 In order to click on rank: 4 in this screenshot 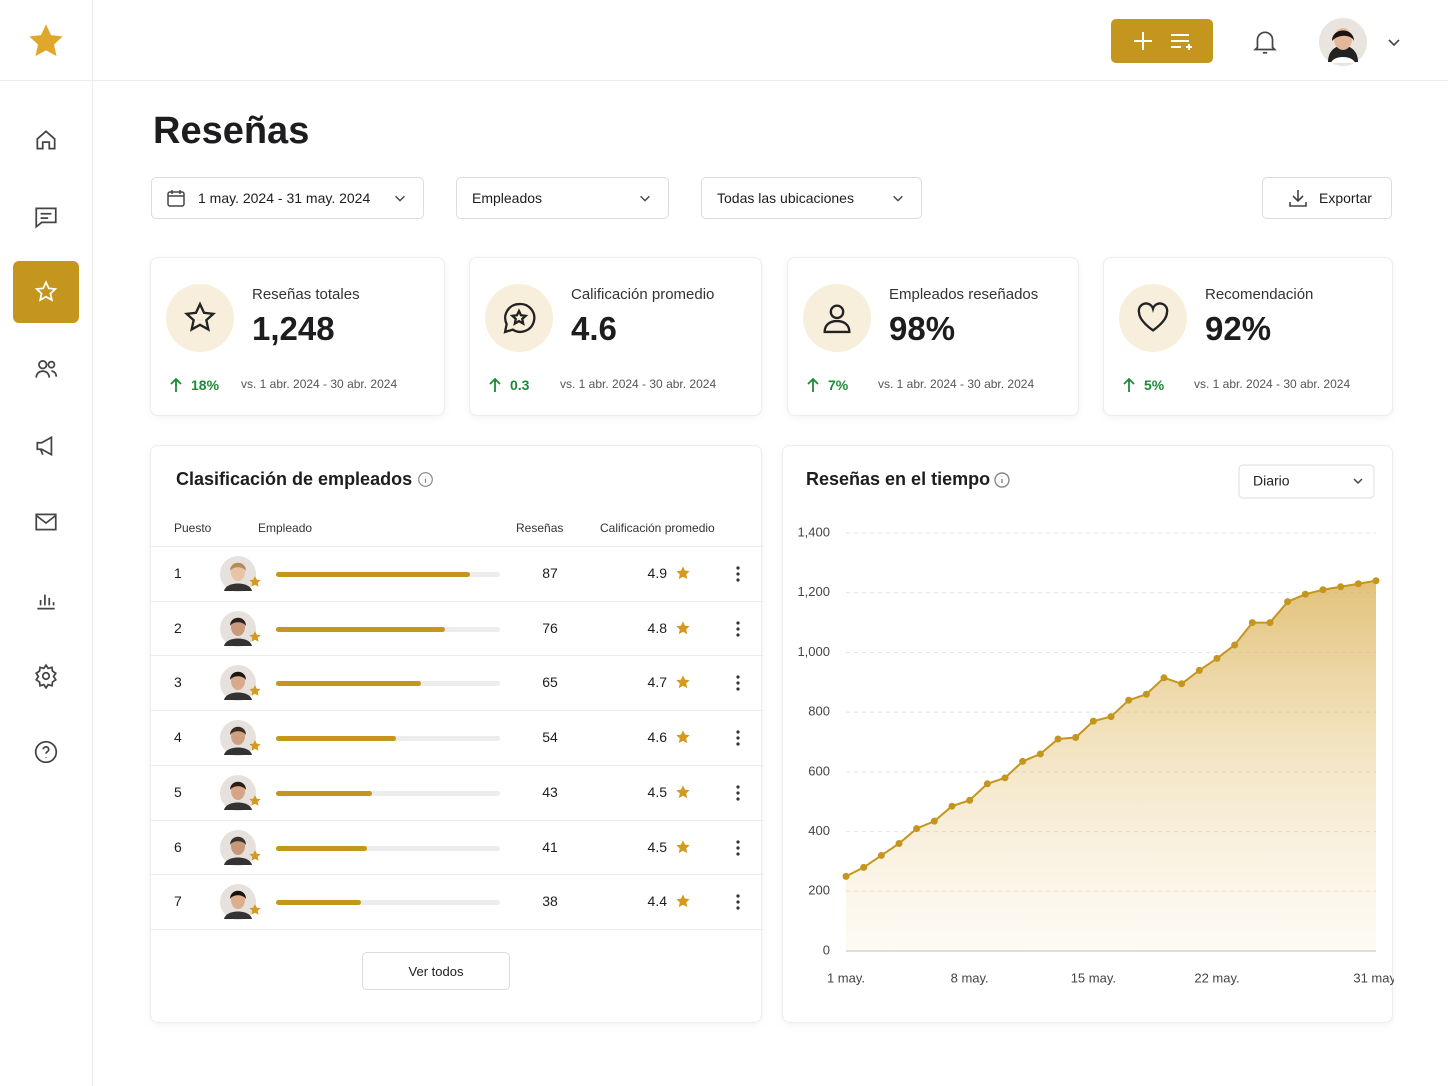, I will do `click(178, 737)`.